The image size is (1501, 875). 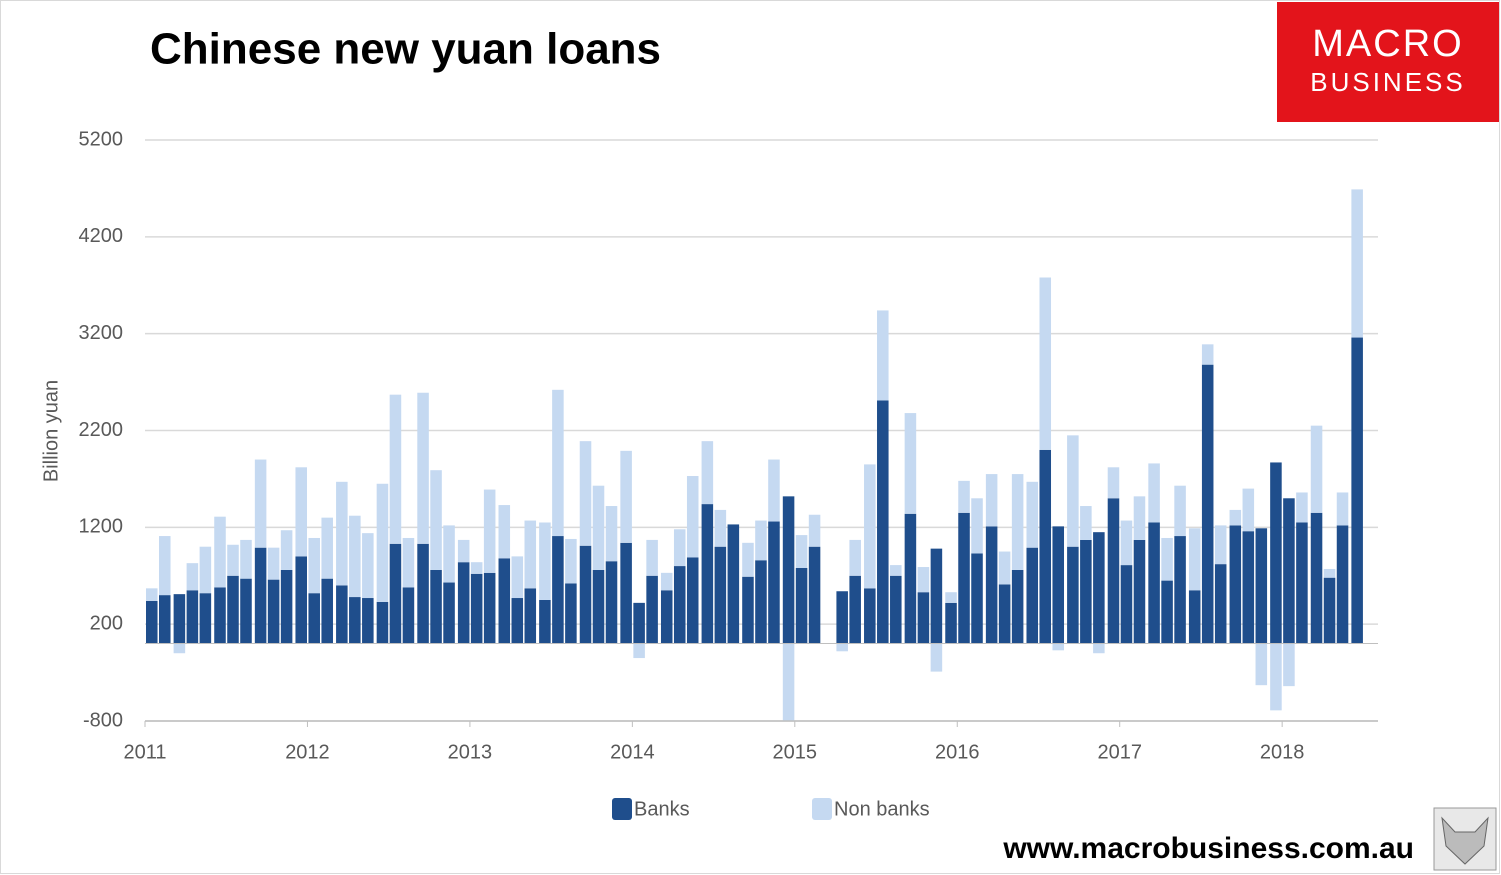 I want to click on x-tick-label: 2018, so click(x=1282, y=752).